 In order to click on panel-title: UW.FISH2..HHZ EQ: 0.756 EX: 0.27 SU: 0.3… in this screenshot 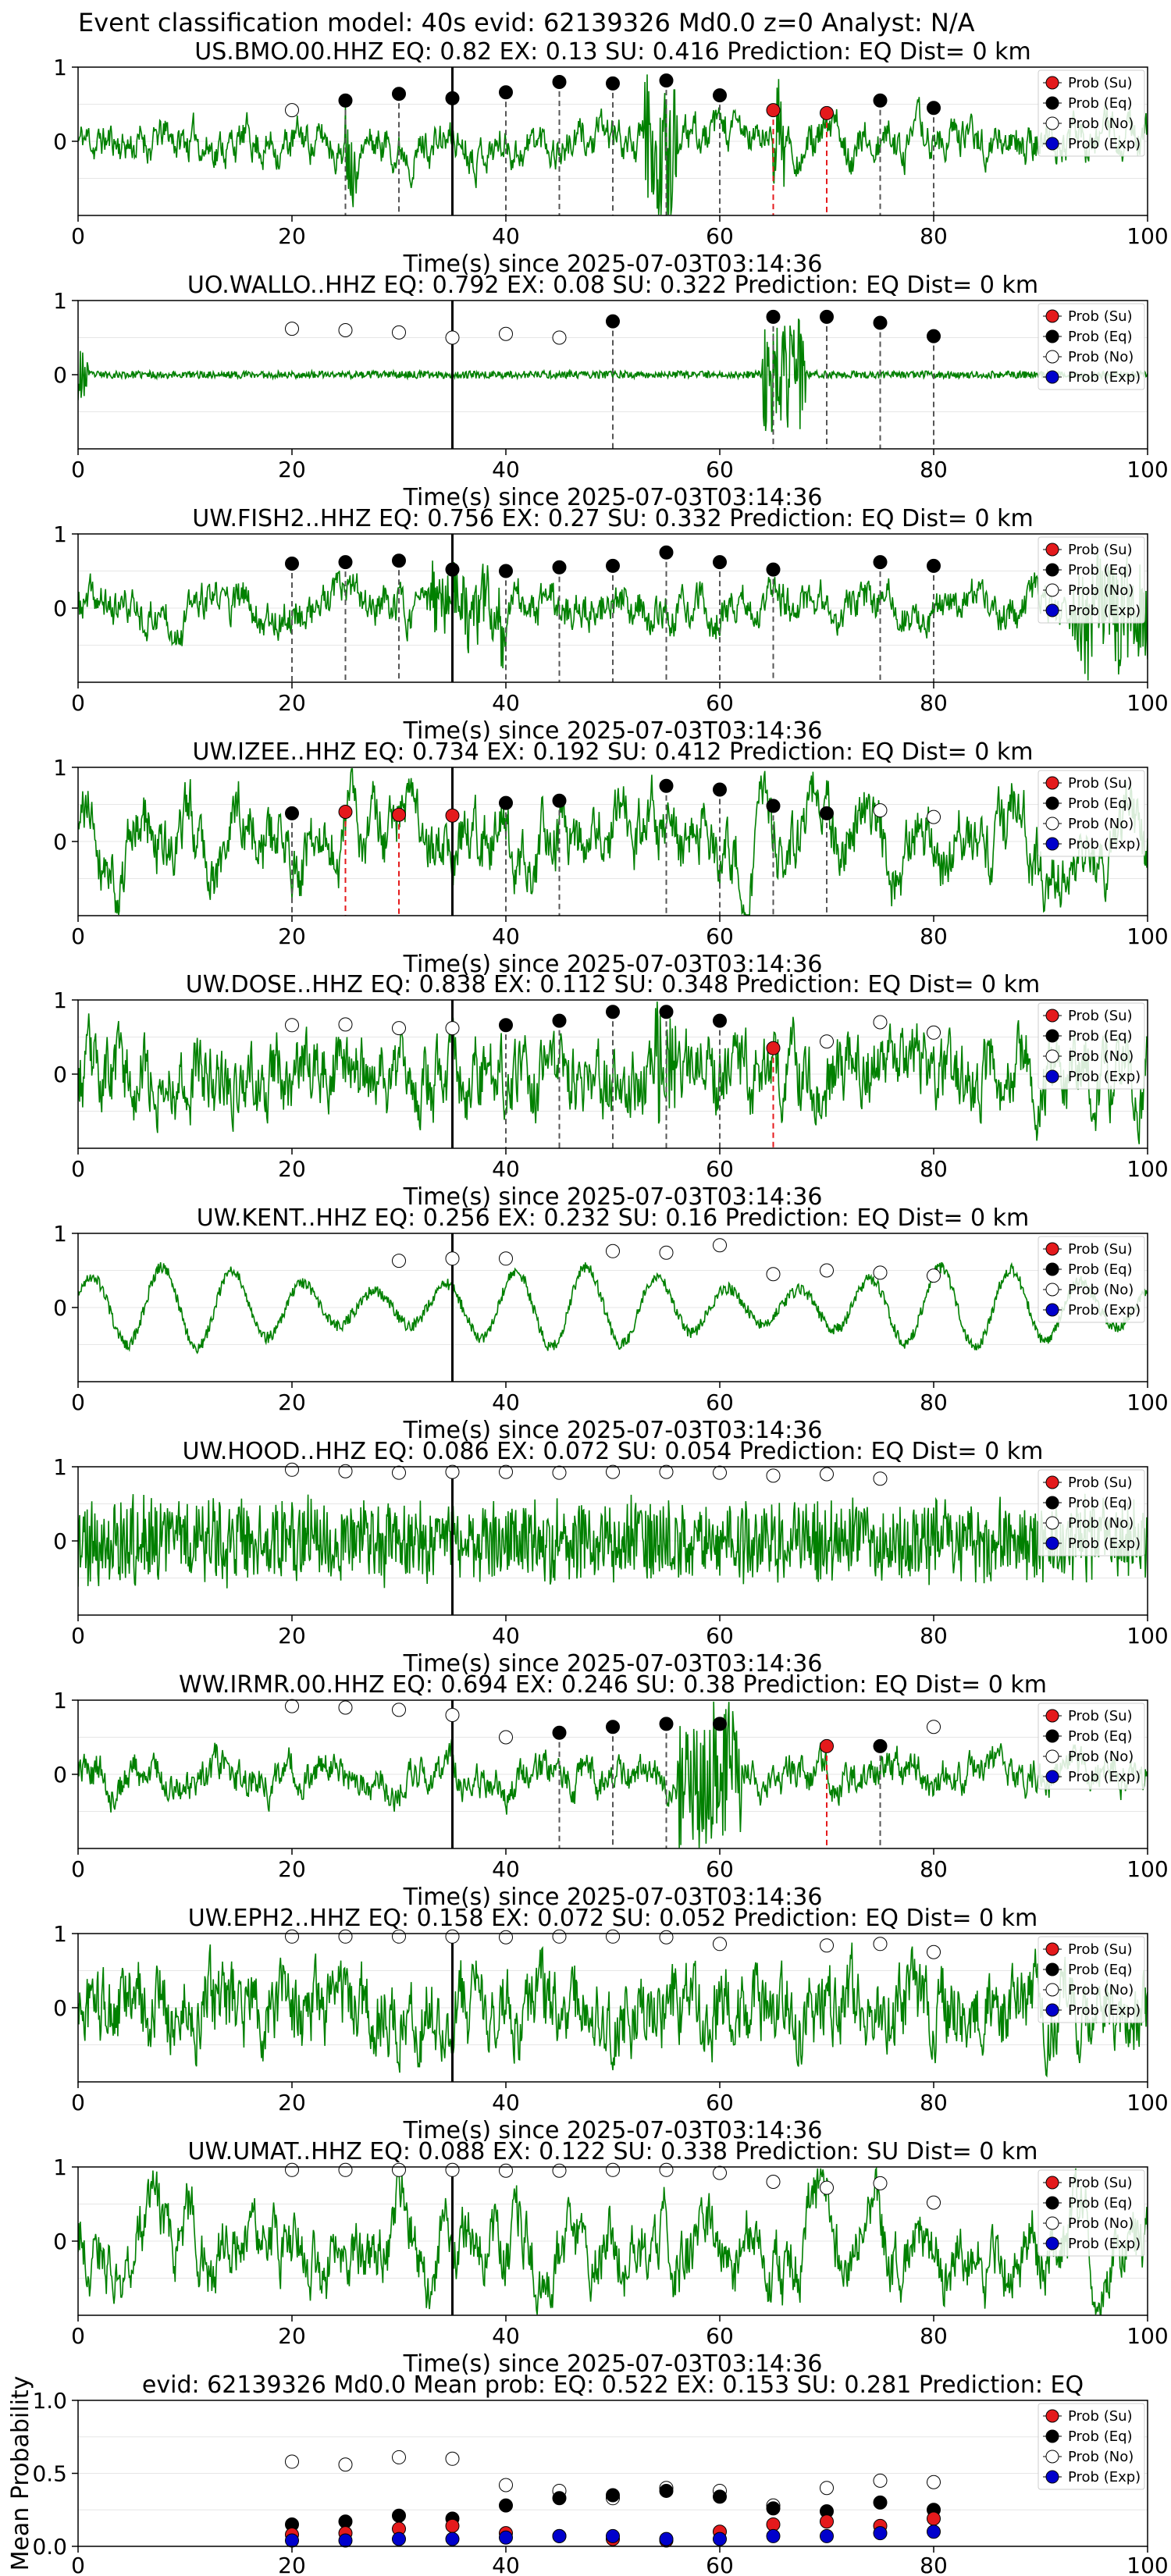, I will do `click(612, 518)`.